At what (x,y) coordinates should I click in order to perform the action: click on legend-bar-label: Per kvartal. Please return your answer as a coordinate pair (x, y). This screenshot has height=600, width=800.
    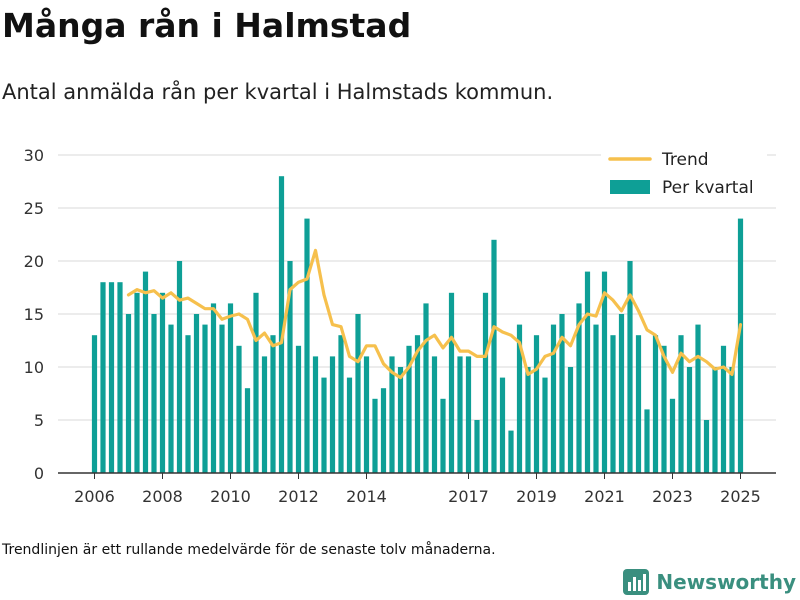
    Looking at the image, I should click on (708, 188).